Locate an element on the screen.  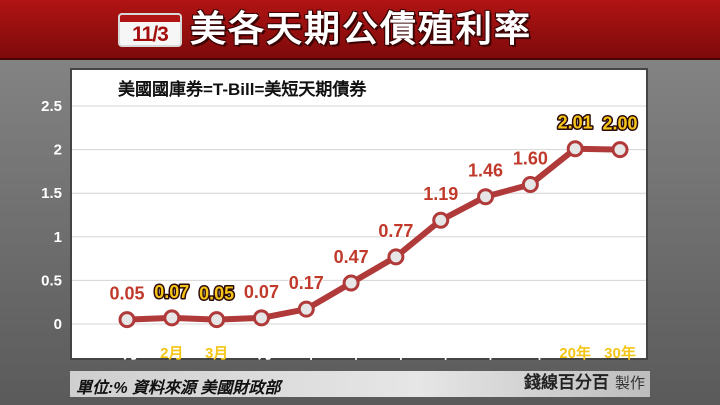
x-tick-label: 2年 is located at coordinates (350, 353).